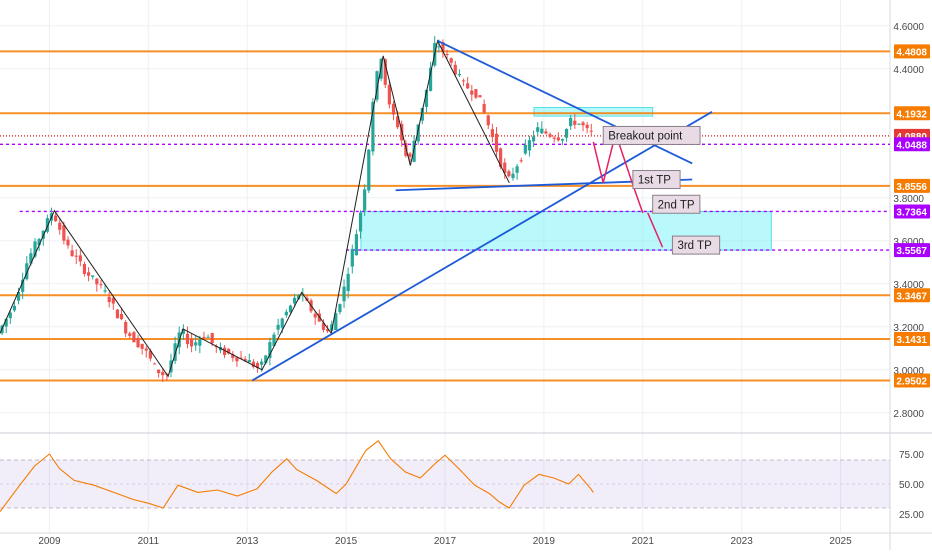  What do you see at coordinates (911, 485) in the screenshot?
I see `rsi-tick-label: 50.00` at bounding box center [911, 485].